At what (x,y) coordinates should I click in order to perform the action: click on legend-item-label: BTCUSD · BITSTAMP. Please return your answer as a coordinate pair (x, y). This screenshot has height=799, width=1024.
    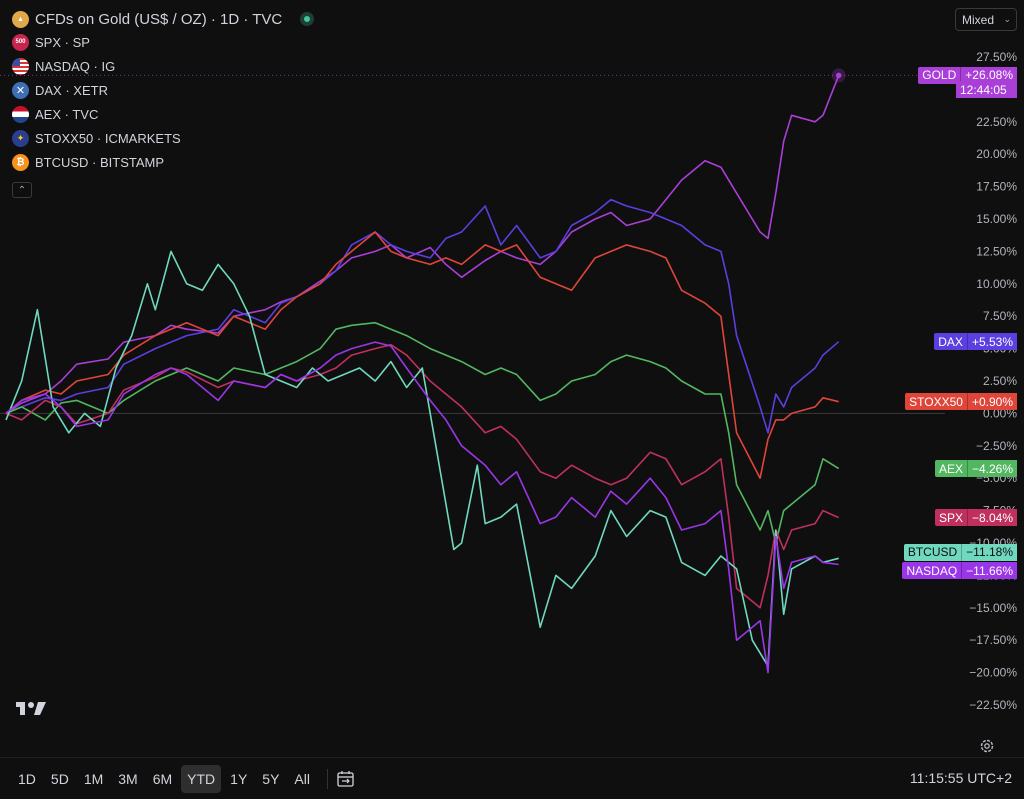
    Looking at the image, I should click on (100, 162).